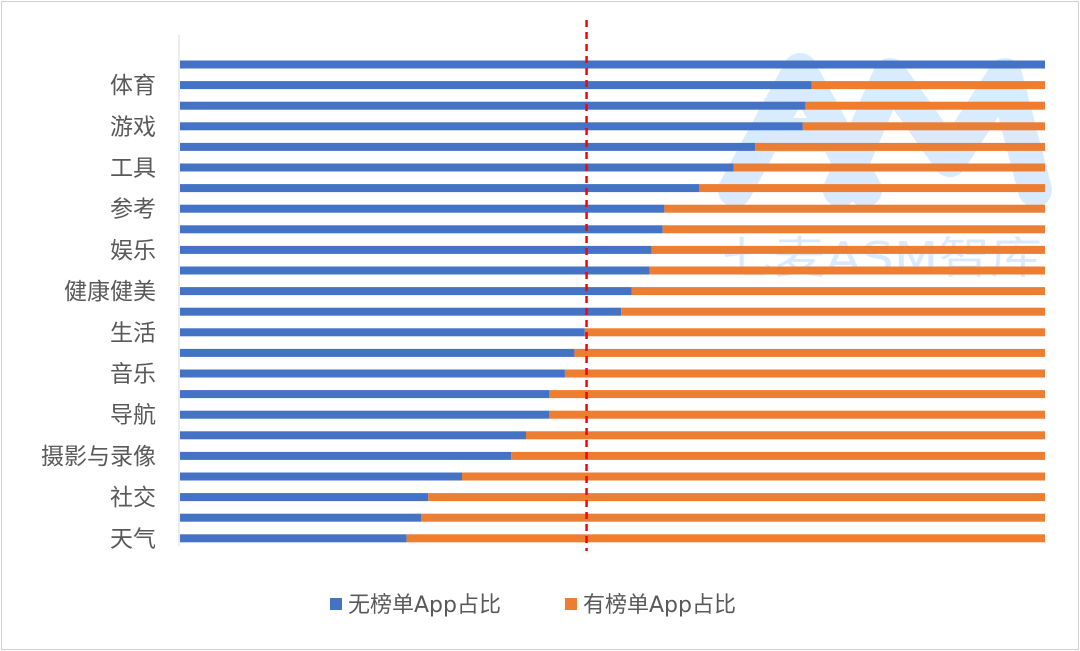  I want to click on legend: 无榜单App占比 有榜单App占比, so click(533, 605).